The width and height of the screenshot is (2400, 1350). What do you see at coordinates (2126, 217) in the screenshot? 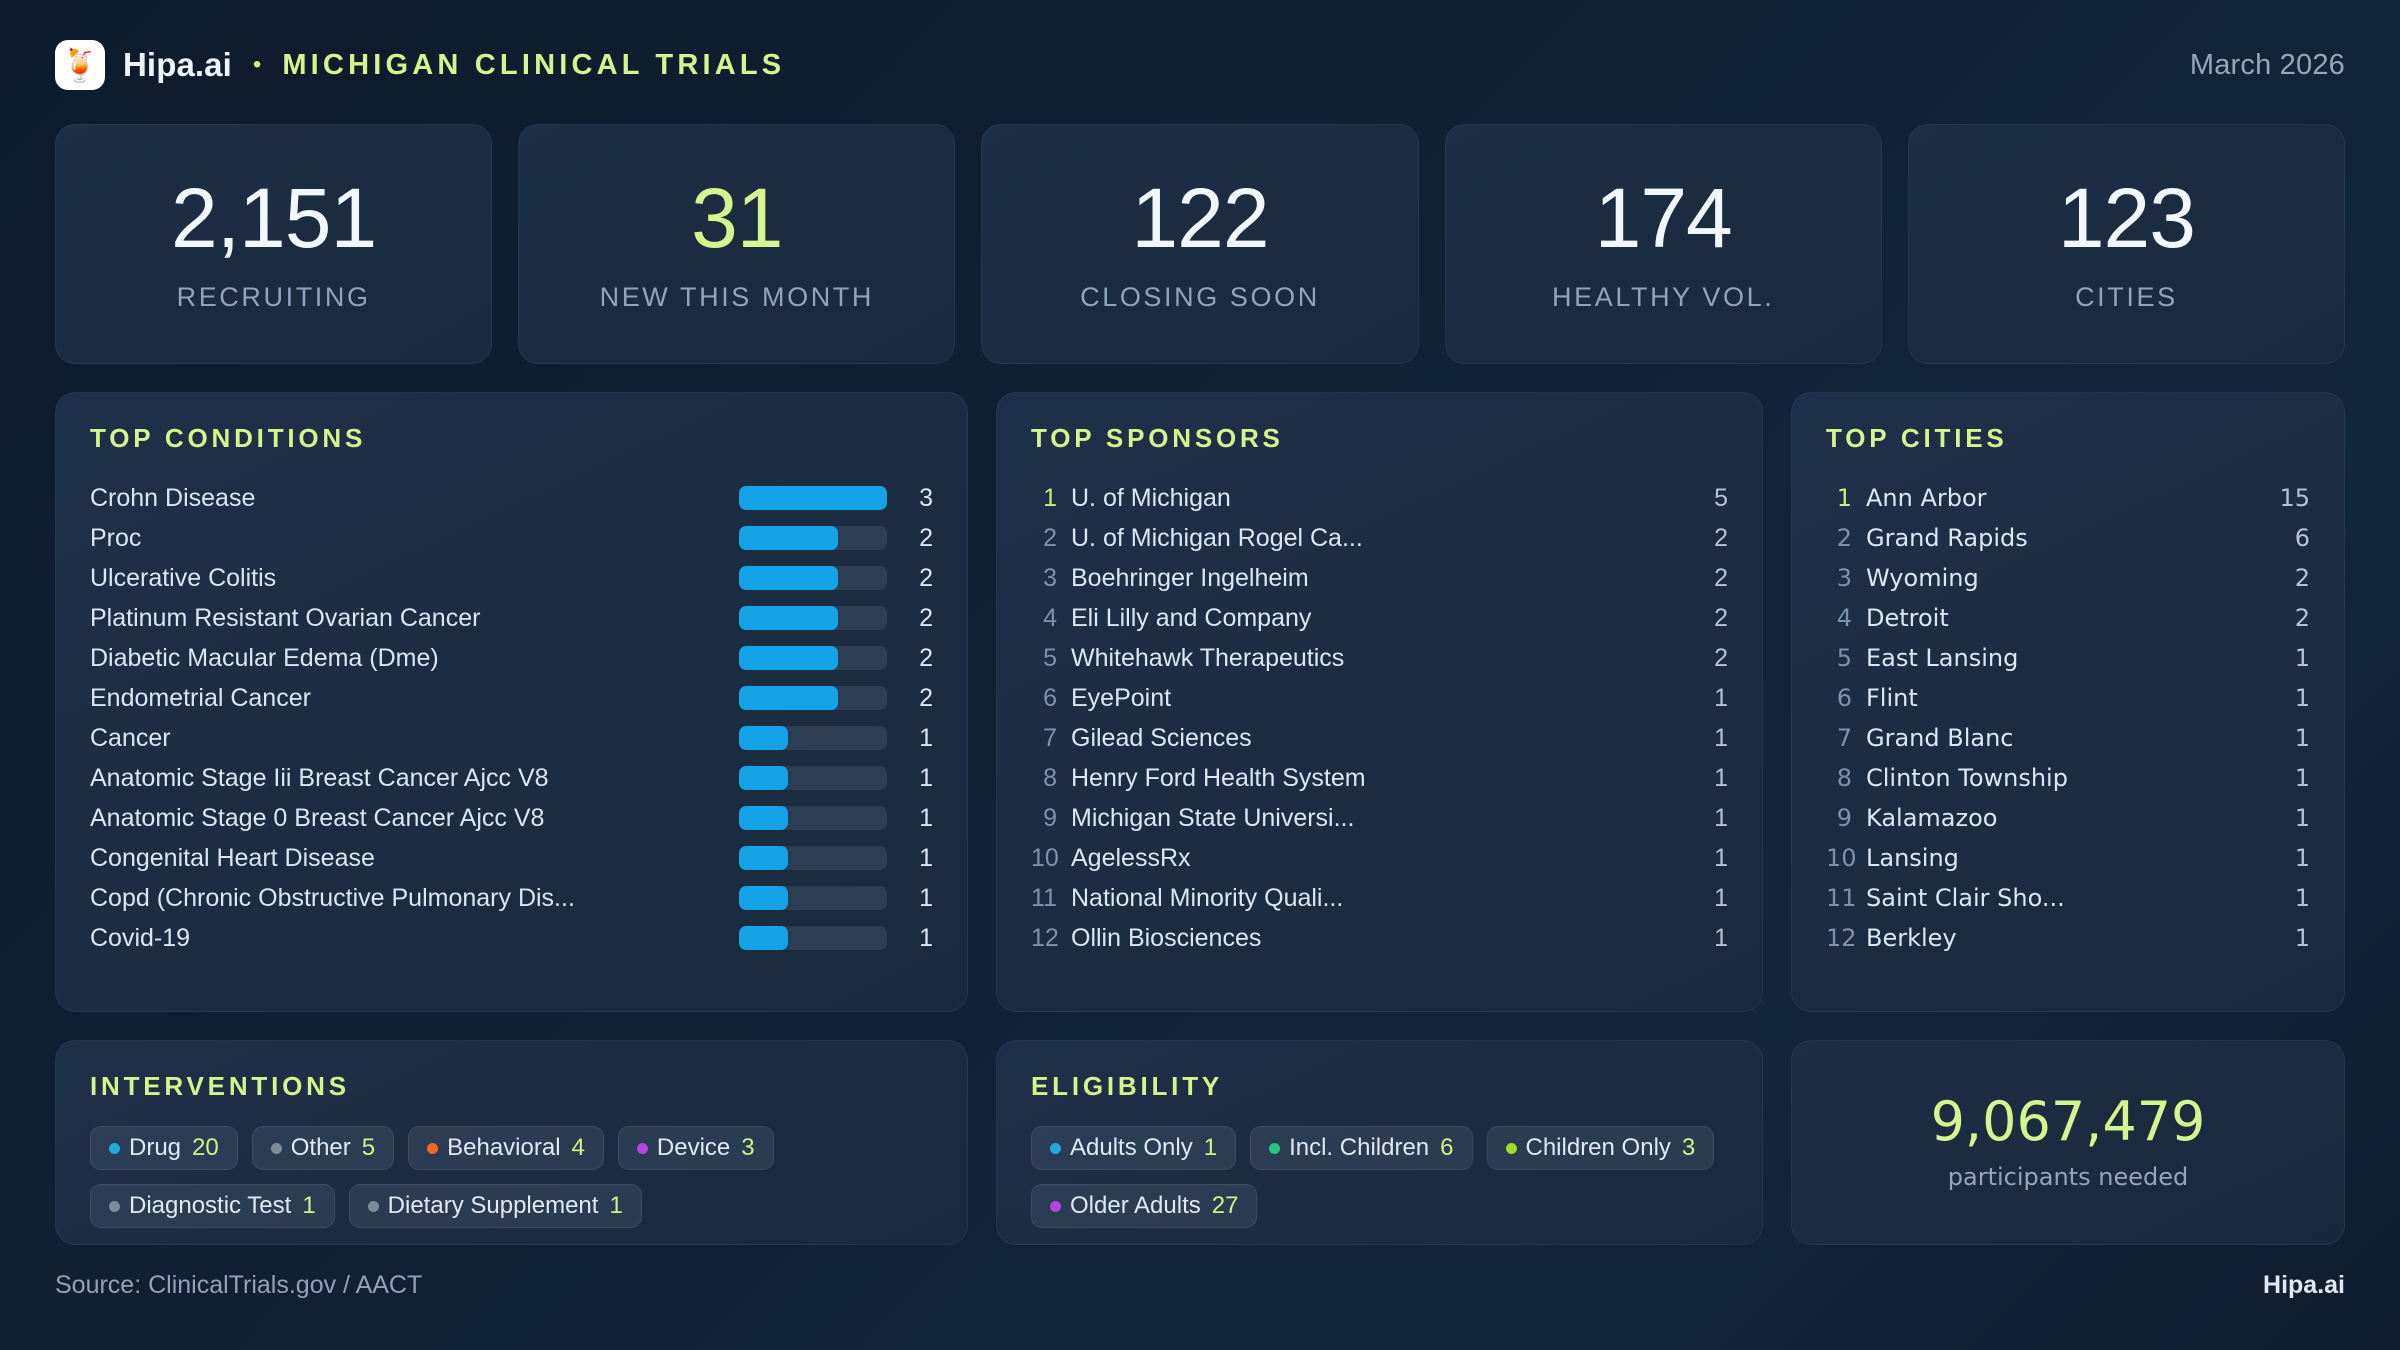
I see `kpi-value: 123` at bounding box center [2126, 217].